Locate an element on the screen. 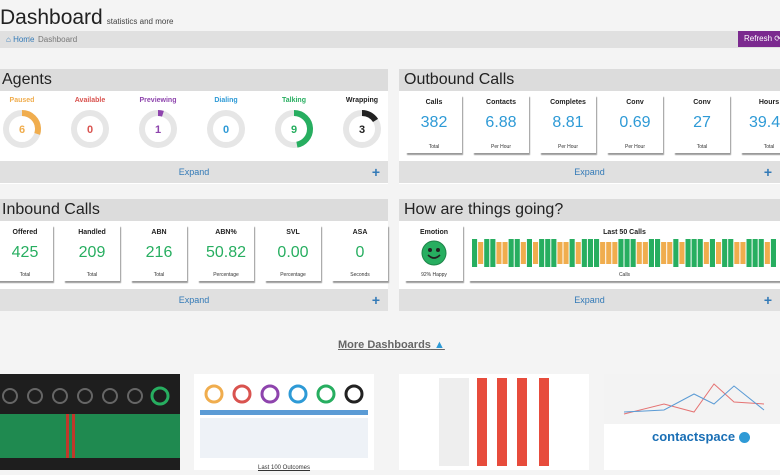 The height and width of the screenshot is (475, 780). outbound-card-conv: Conv 0.69 Per Hour is located at coordinates (635, 124).